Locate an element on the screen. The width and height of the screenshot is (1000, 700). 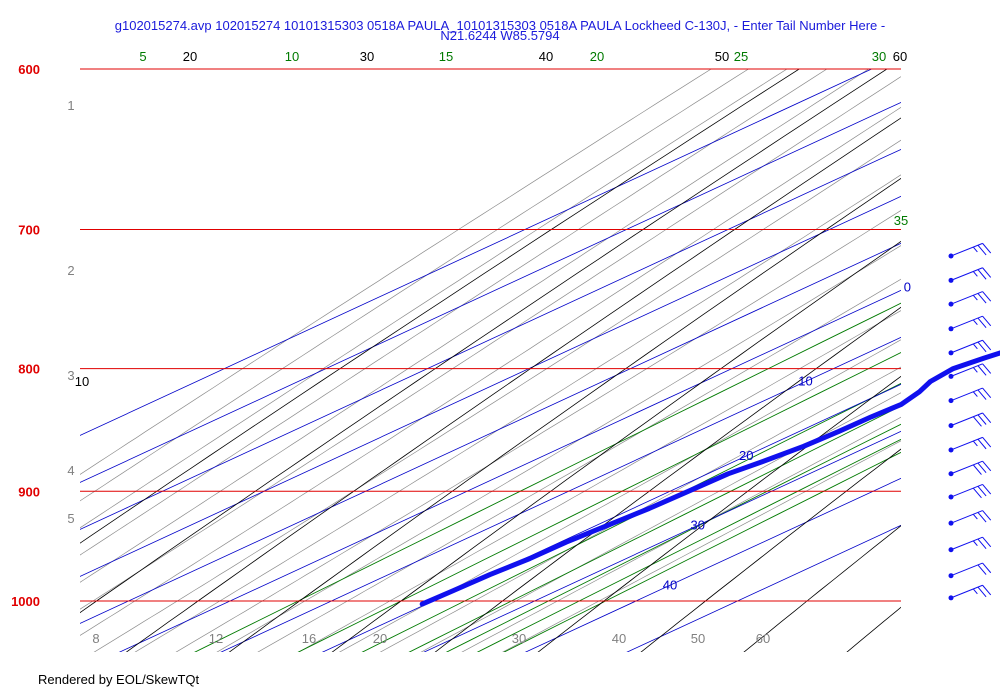
bottom-axis-label: 12 is located at coordinates (216, 638).